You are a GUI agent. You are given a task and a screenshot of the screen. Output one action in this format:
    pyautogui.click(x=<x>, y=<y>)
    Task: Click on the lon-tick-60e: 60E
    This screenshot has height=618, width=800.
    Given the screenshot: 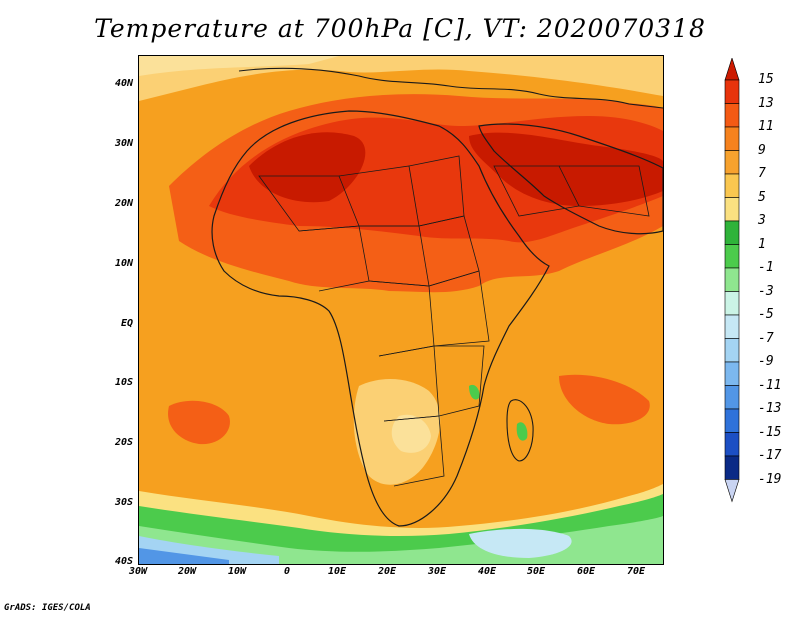 What is the action you would take?
    pyautogui.click(x=586, y=571)
    